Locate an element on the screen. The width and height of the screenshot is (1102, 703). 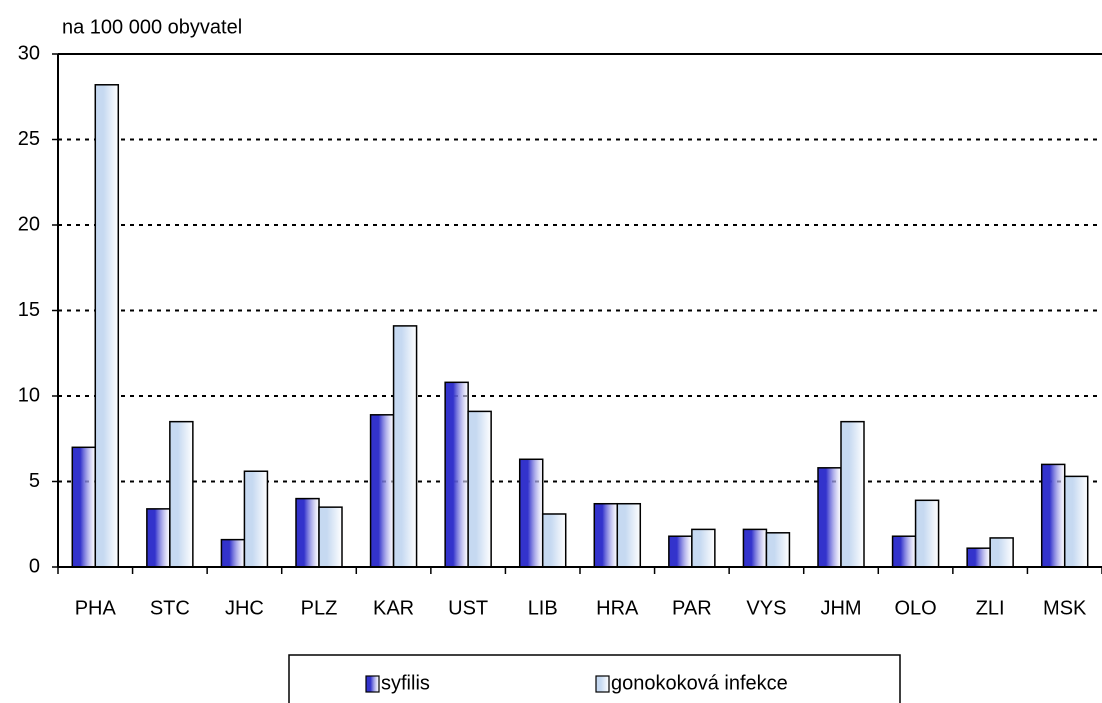
x-tick-label: PLZ is located at coordinates (319, 608).